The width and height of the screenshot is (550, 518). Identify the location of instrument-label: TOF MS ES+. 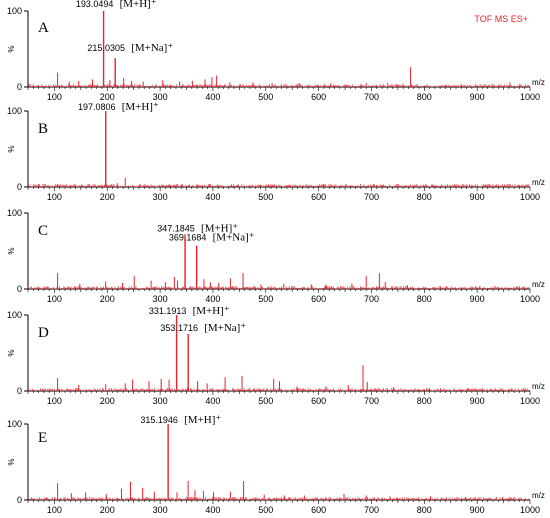
(501, 19).